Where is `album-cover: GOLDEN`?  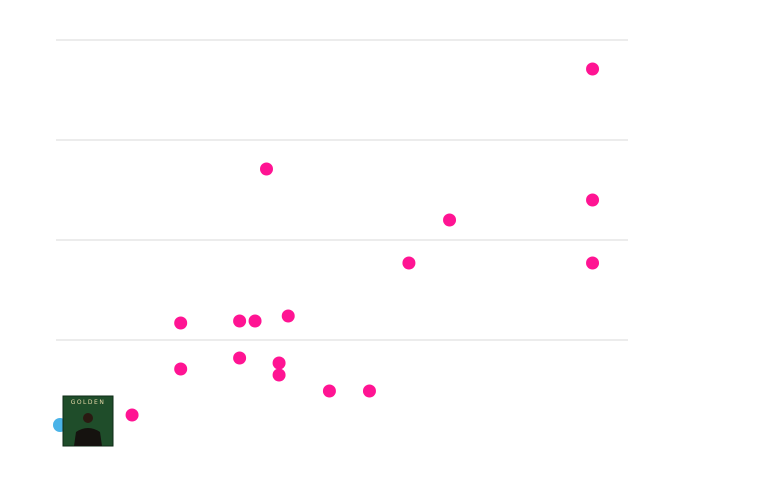 album-cover: GOLDEN is located at coordinates (88, 421).